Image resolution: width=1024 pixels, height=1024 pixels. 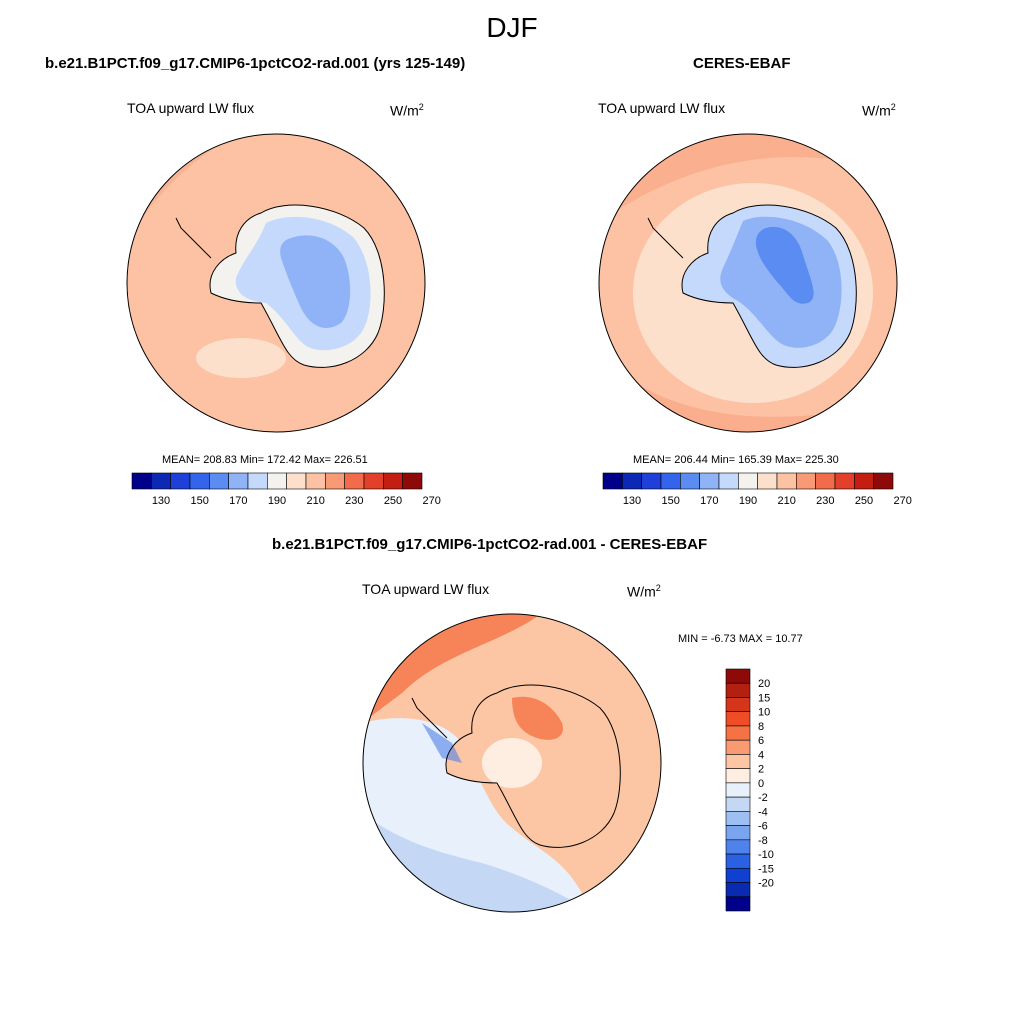 What do you see at coordinates (736, 460) in the screenshot?
I see `obs-stats: MEAN= 206.44 Min= 165.39 Max= 225.30` at bounding box center [736, 460].